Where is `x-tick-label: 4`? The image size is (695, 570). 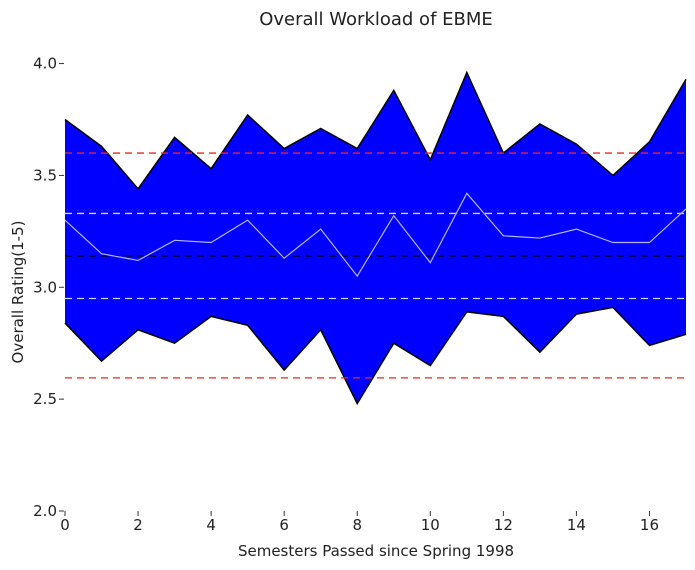 x-tick-label: 4 is located at coordinates (211, 525).